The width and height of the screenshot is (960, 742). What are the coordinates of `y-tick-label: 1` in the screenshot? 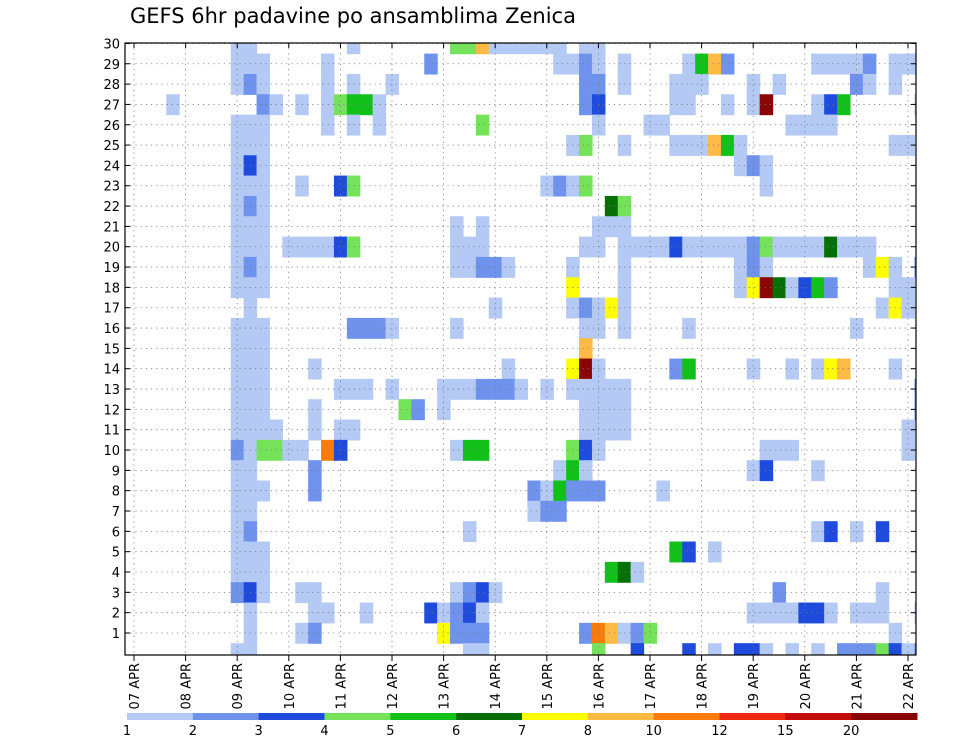 It's located at (116, 634).